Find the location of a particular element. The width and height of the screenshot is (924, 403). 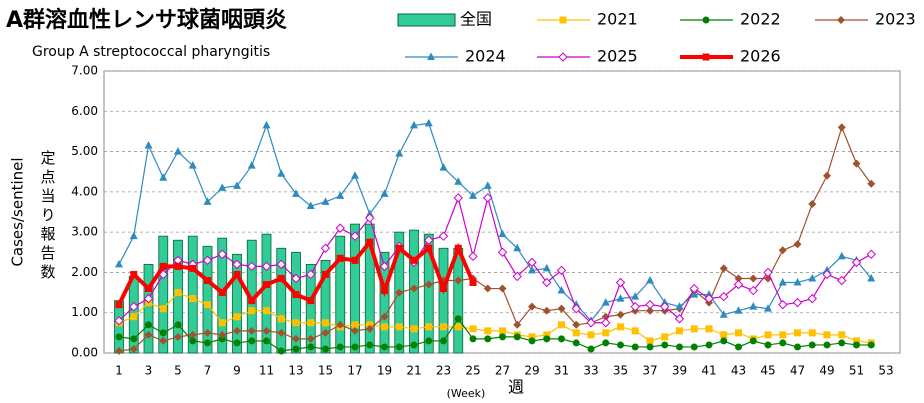

x-tick-label: 13 is located at coordinates (295, 371).